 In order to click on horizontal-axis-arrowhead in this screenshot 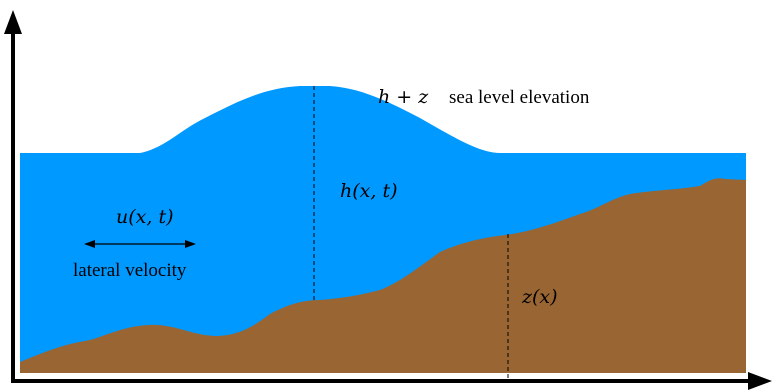, I will do `click(760, 381)`.